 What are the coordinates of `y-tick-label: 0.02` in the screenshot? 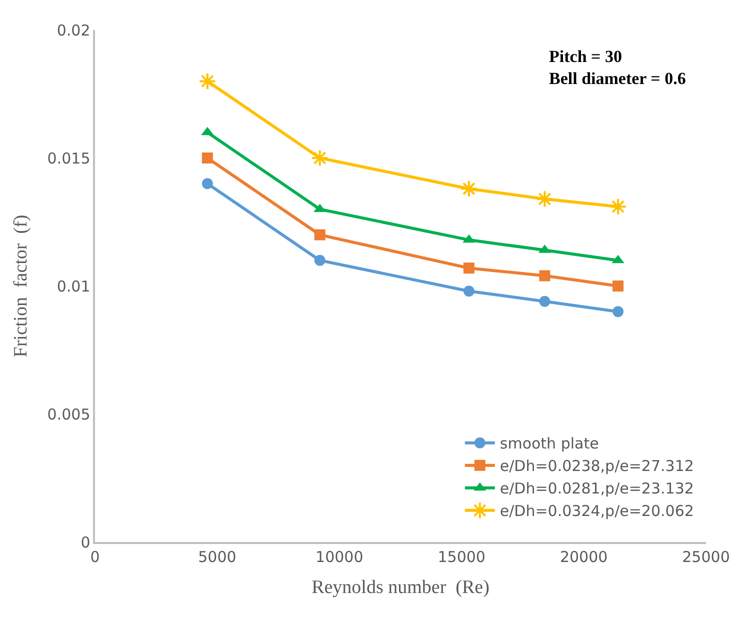 It's located at (73, 30).